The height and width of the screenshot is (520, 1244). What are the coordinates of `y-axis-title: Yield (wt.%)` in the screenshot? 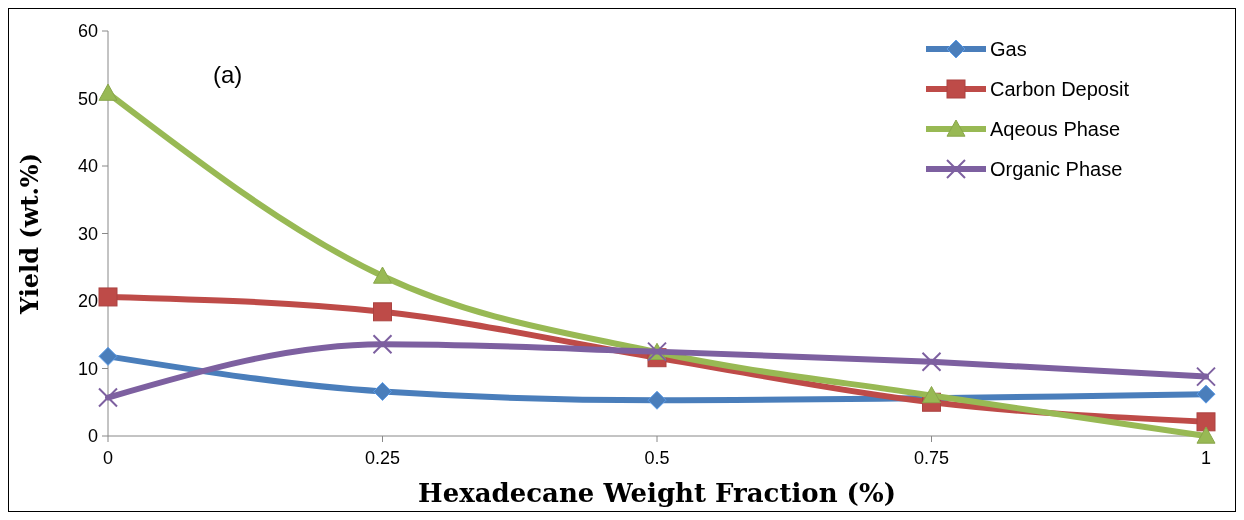 It's located at (29, 234).